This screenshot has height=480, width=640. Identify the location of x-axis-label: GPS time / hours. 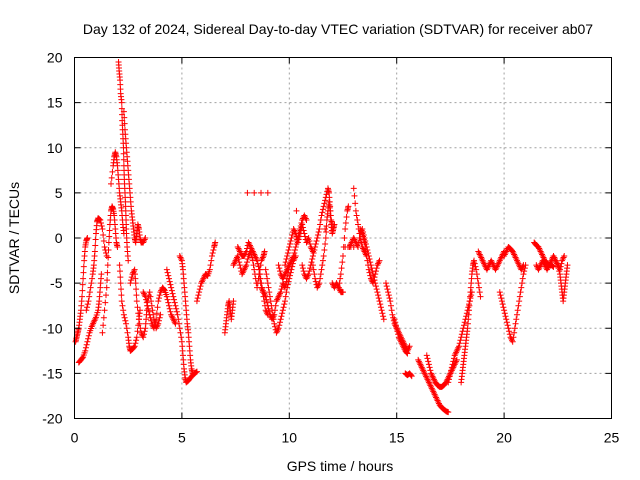
(340, 466).